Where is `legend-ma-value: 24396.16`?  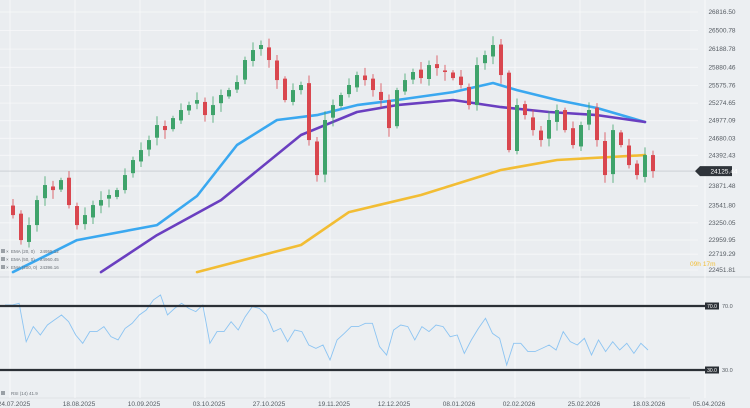 legend-ma-value: 24396.16 is located at coordinates (49, 267).